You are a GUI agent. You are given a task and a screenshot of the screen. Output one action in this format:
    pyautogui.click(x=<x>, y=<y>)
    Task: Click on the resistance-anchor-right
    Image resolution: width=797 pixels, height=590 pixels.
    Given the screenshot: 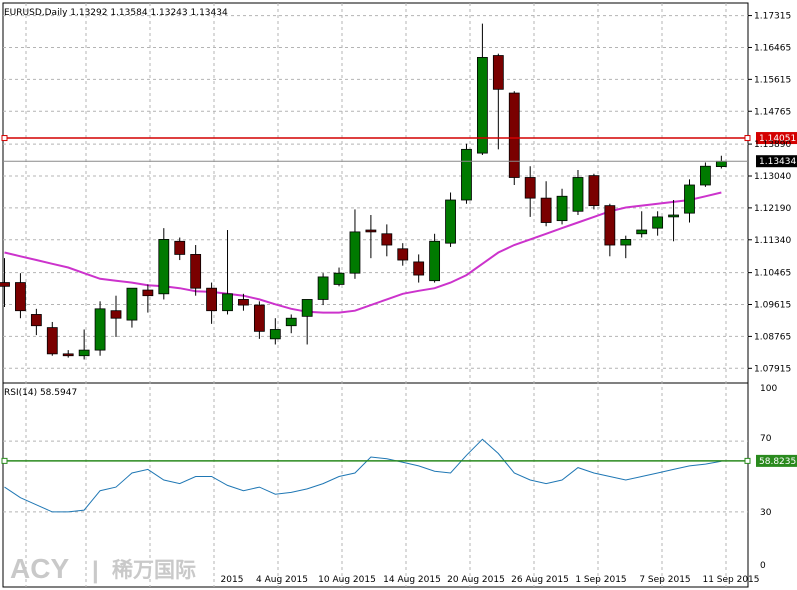 What is the action you would take?
    pyautogui.click(x=747, y=138)
    